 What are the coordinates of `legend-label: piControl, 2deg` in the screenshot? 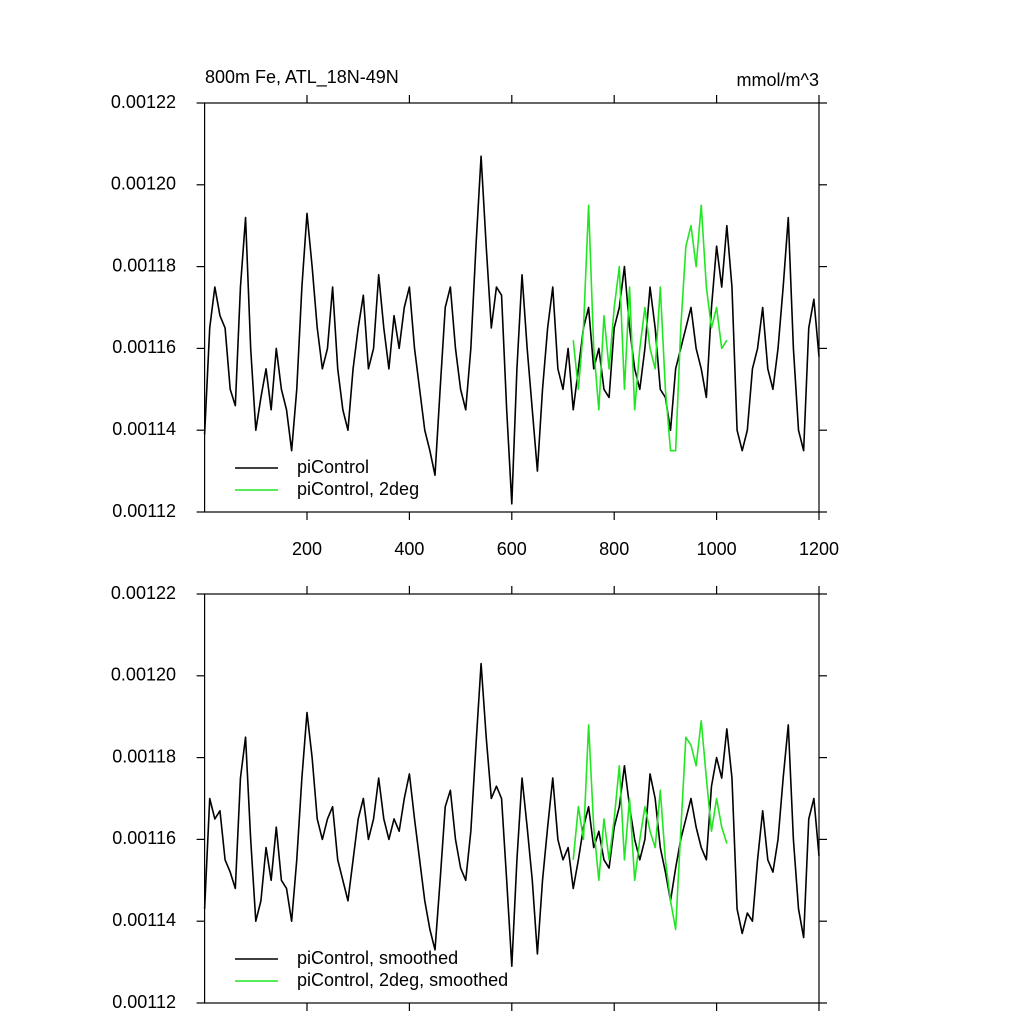 It's located at (358, 489).